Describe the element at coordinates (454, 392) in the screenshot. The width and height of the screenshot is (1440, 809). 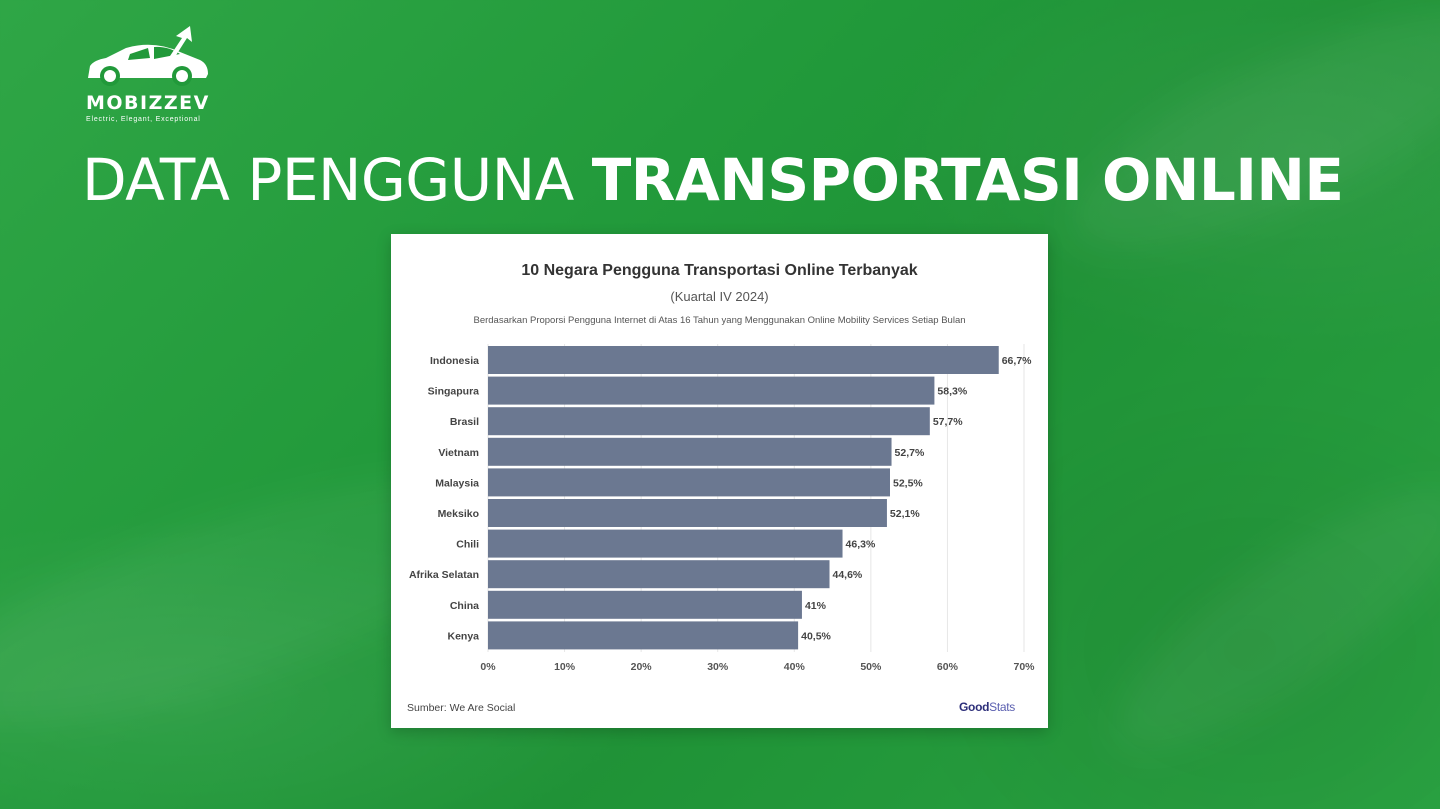
I see `category-label: Singapura` at that location.